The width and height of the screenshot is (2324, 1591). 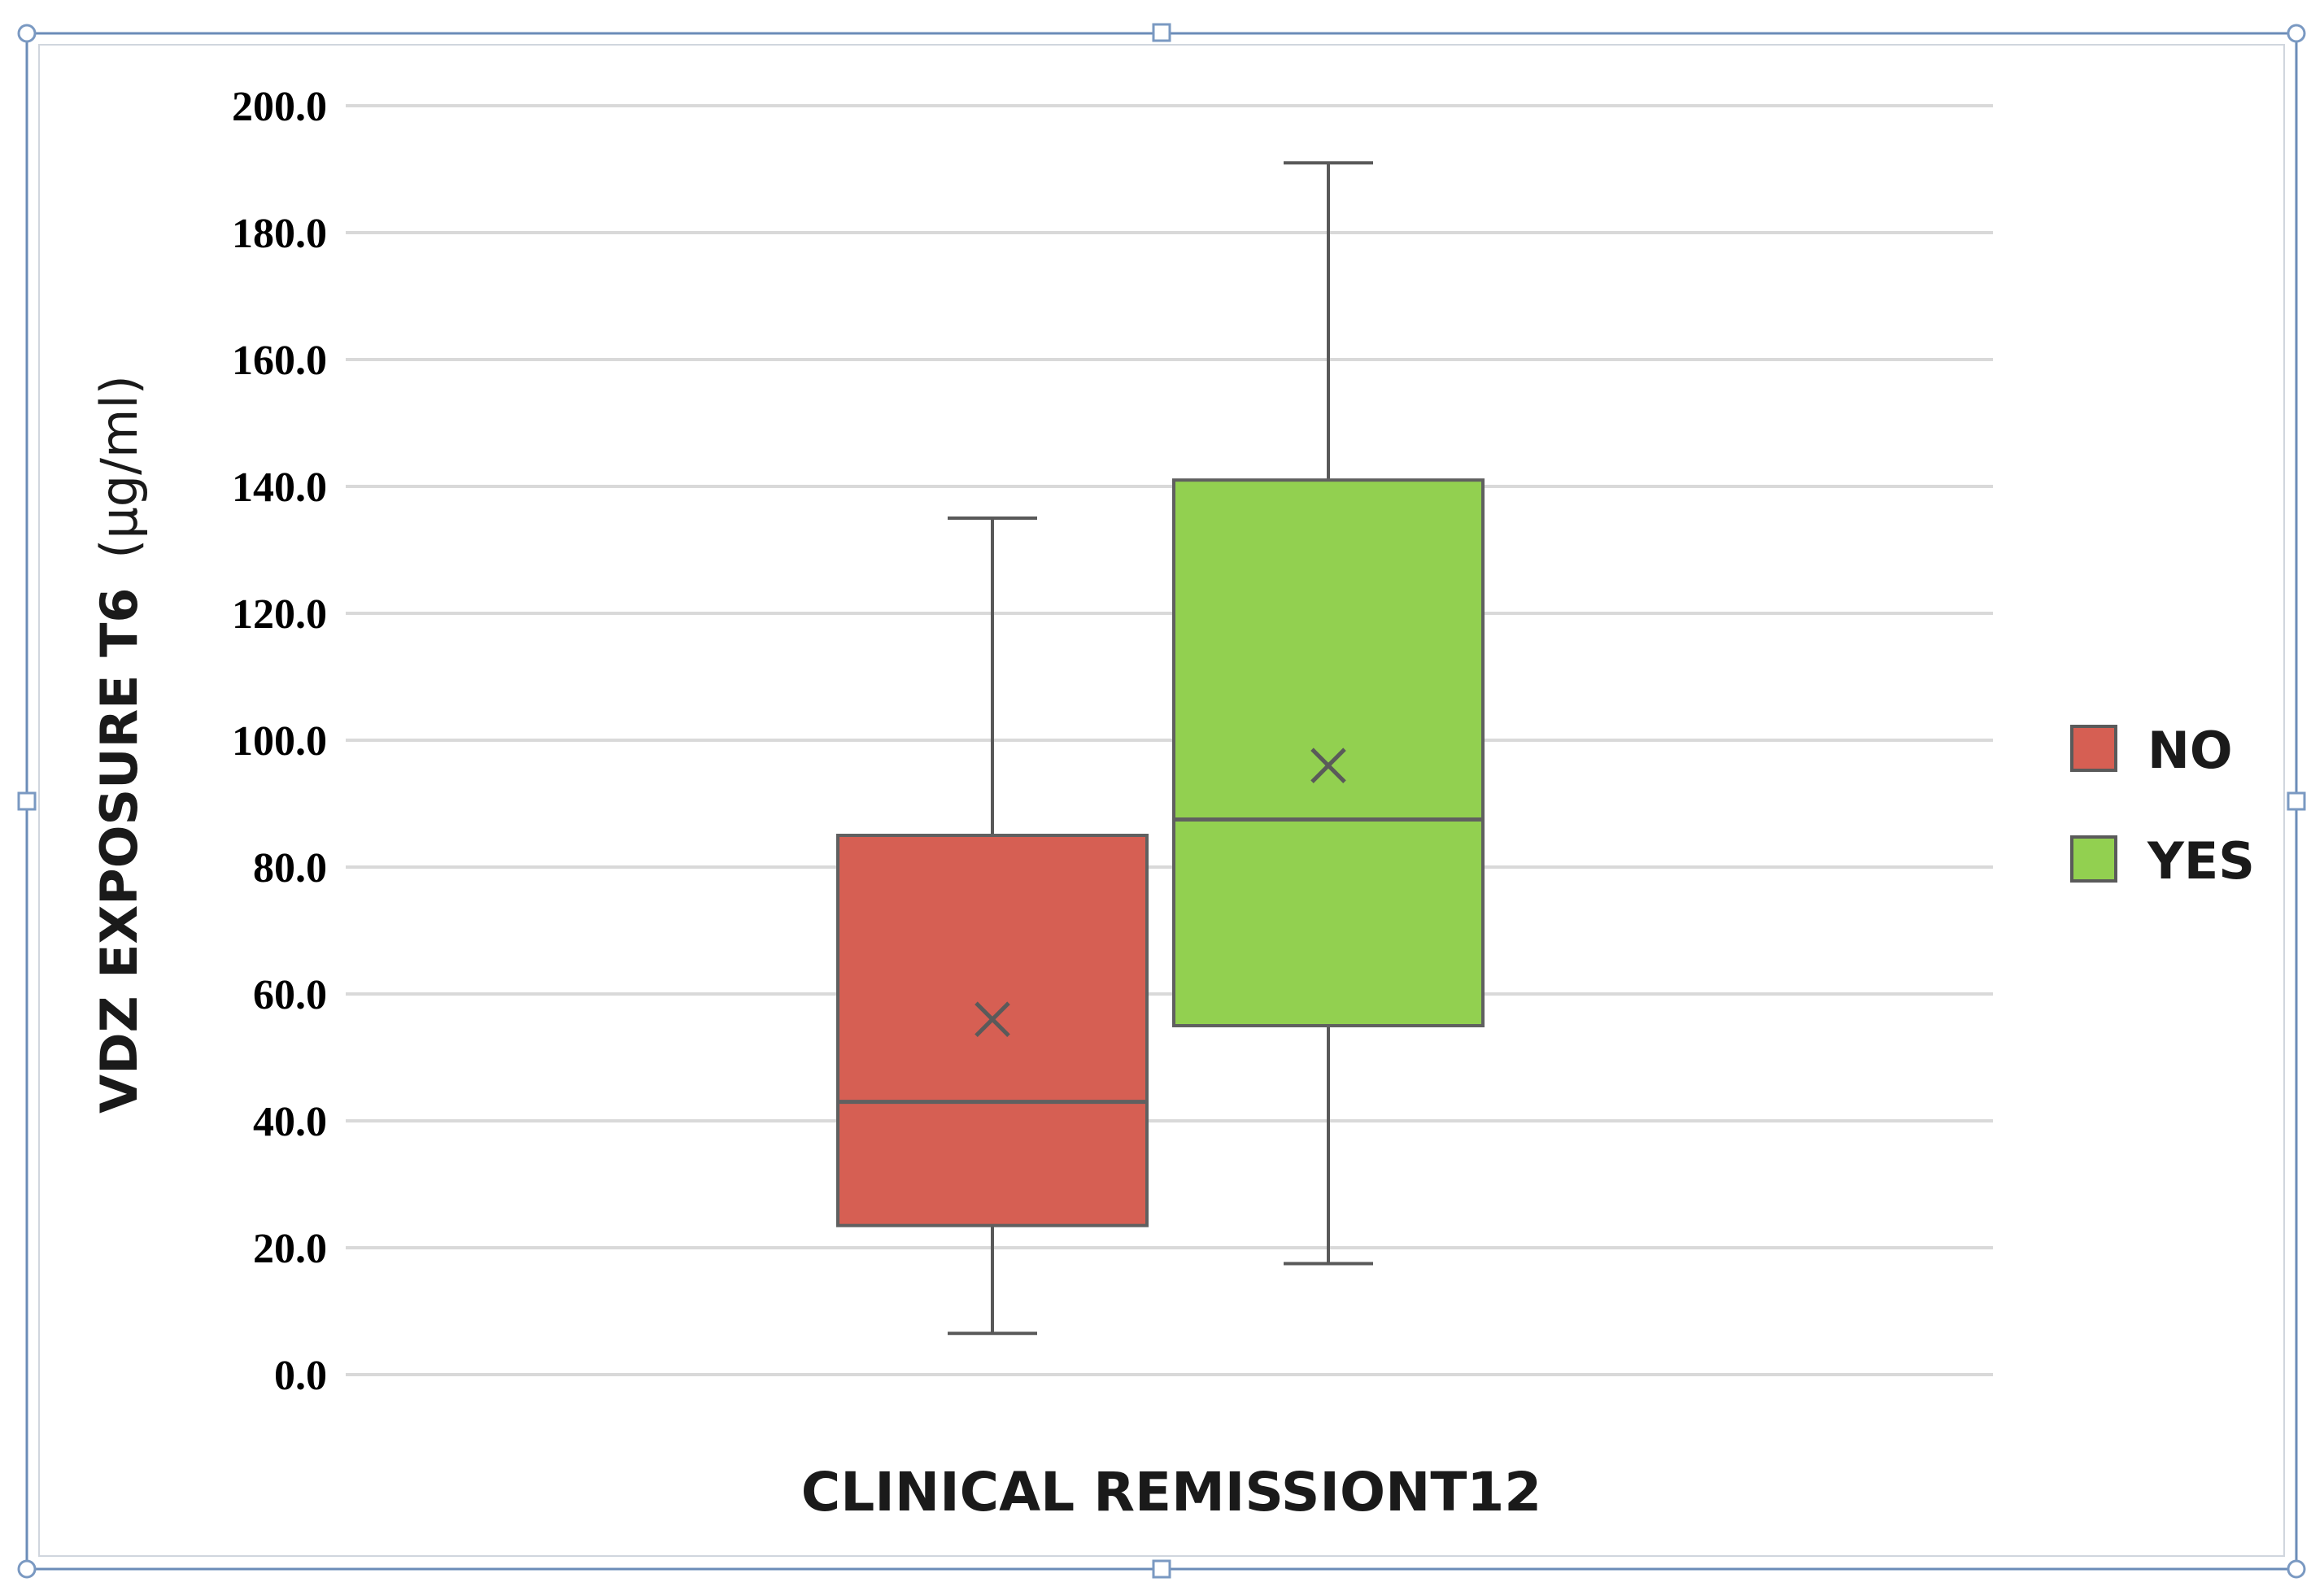 I want to click on x-axis-title: CLINICAL REMISSIONT12, so click(x=1171, y=1492).